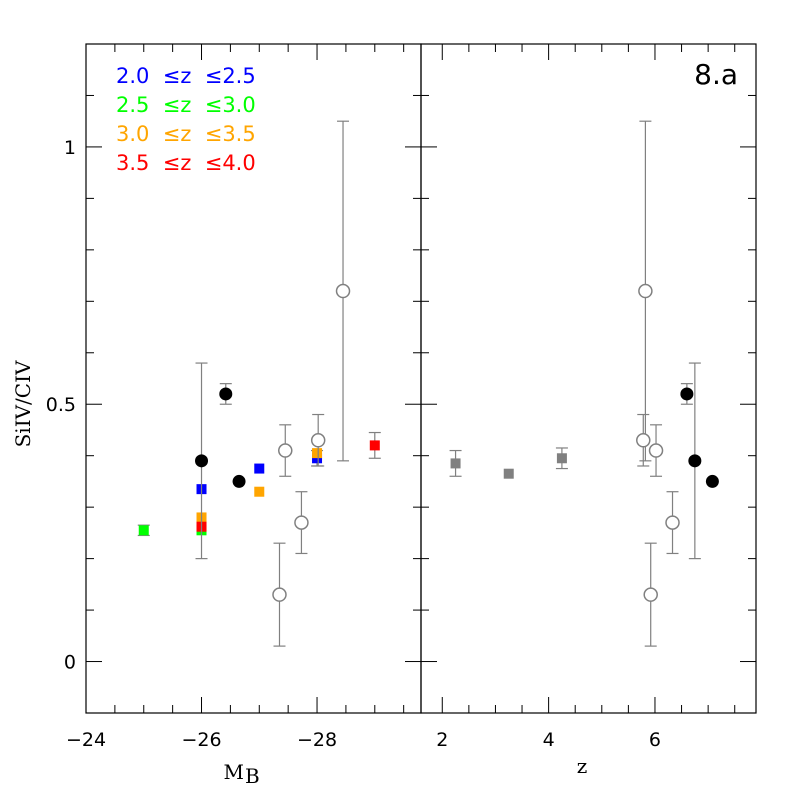 This screenshot has height=799, width=799. Describe the element at coordinates (186, 105) in the screenshot. I see `legend-entry: 2.5 ≤z ≤3.0` at that location.